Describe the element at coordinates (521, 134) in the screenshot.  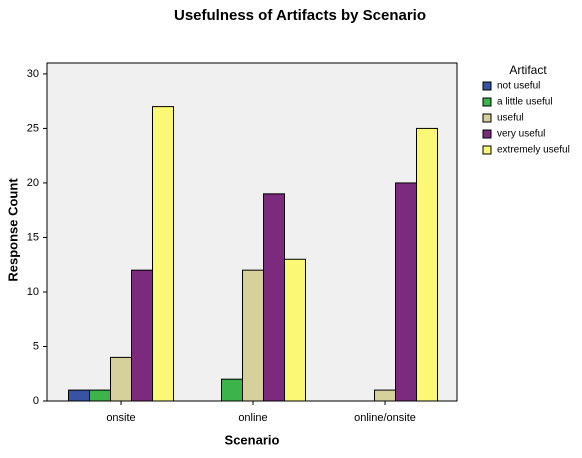
I see `legend-label: very useful` at that location.